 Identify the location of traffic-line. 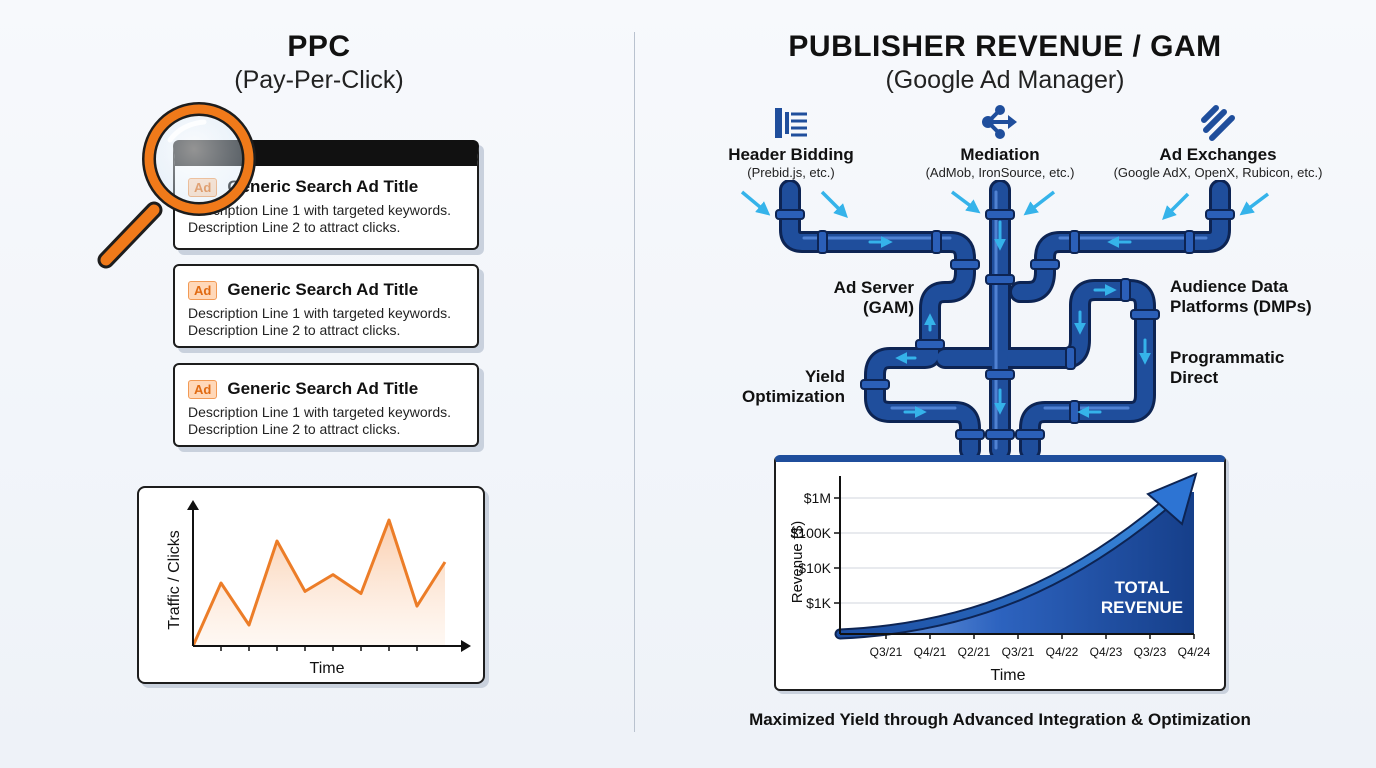
(319, 582).